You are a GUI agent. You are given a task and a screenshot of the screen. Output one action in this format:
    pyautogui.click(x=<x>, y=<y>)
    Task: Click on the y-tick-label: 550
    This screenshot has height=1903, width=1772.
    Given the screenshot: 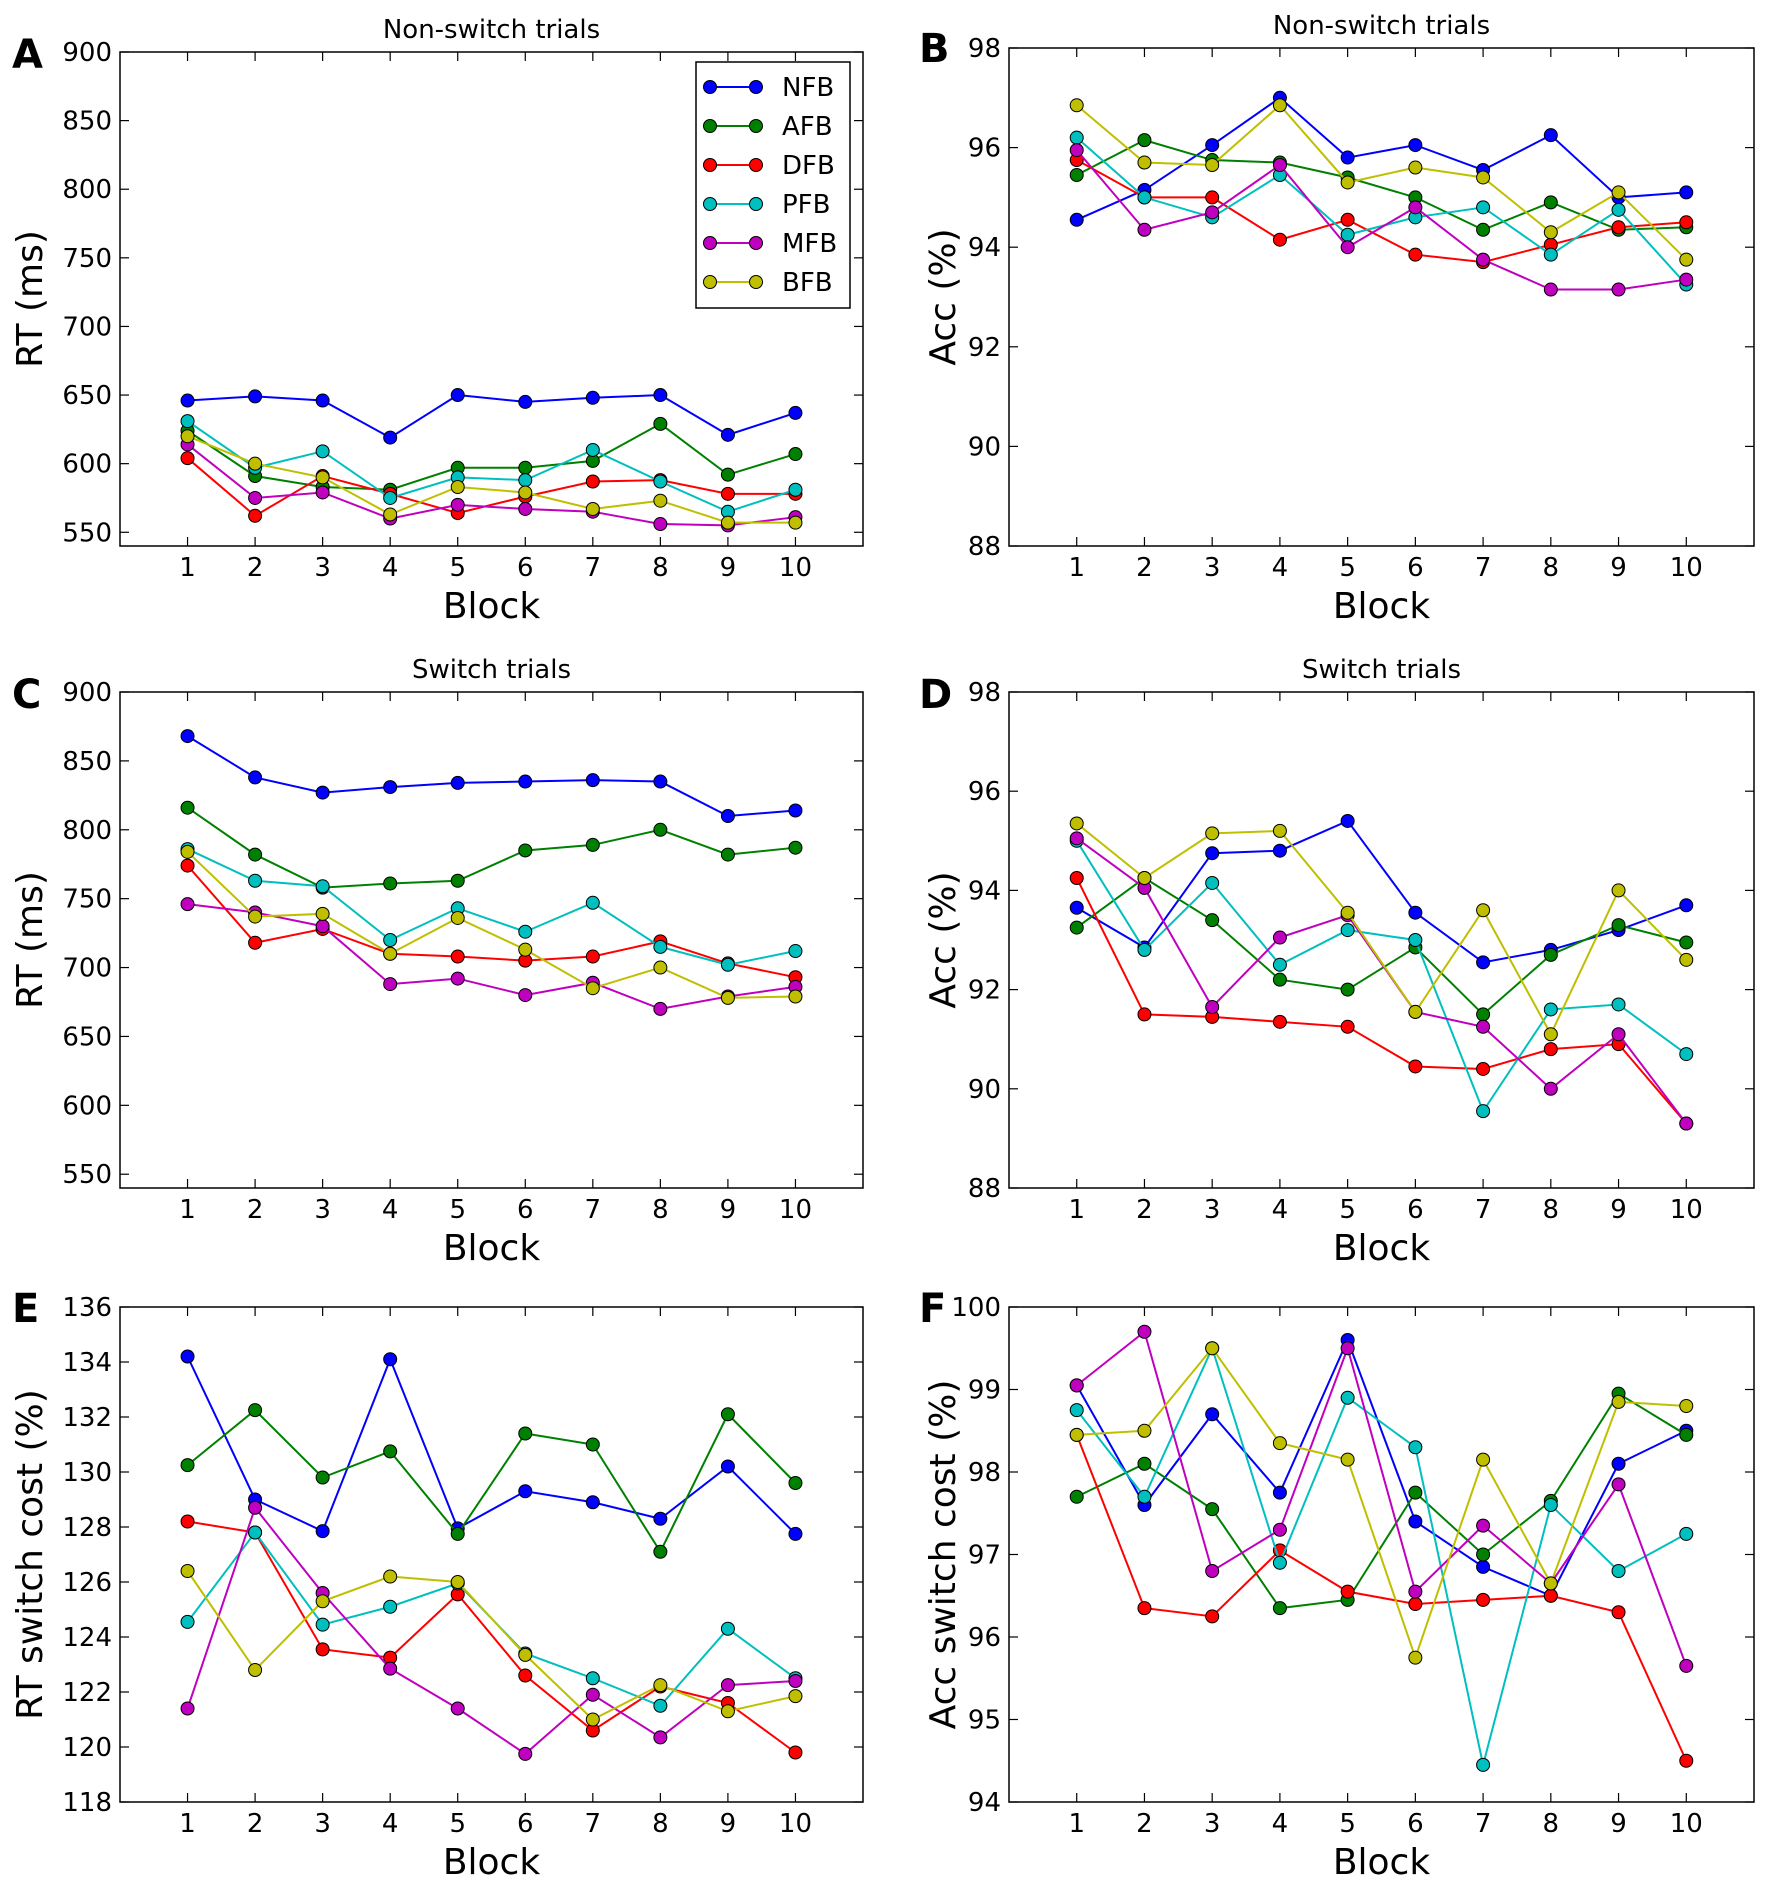 What is the action you would take?
    pyautogui.click(x=87, y=533)
    